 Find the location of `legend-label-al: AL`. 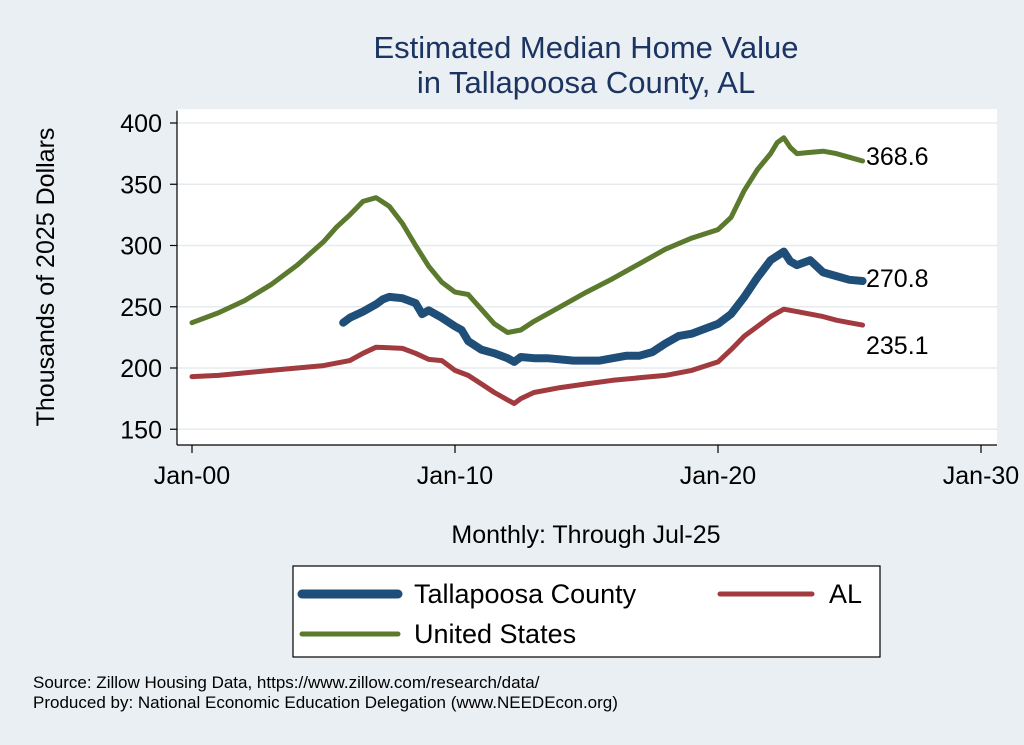

legend-label-al: AL is located at coordinates (845, 594).